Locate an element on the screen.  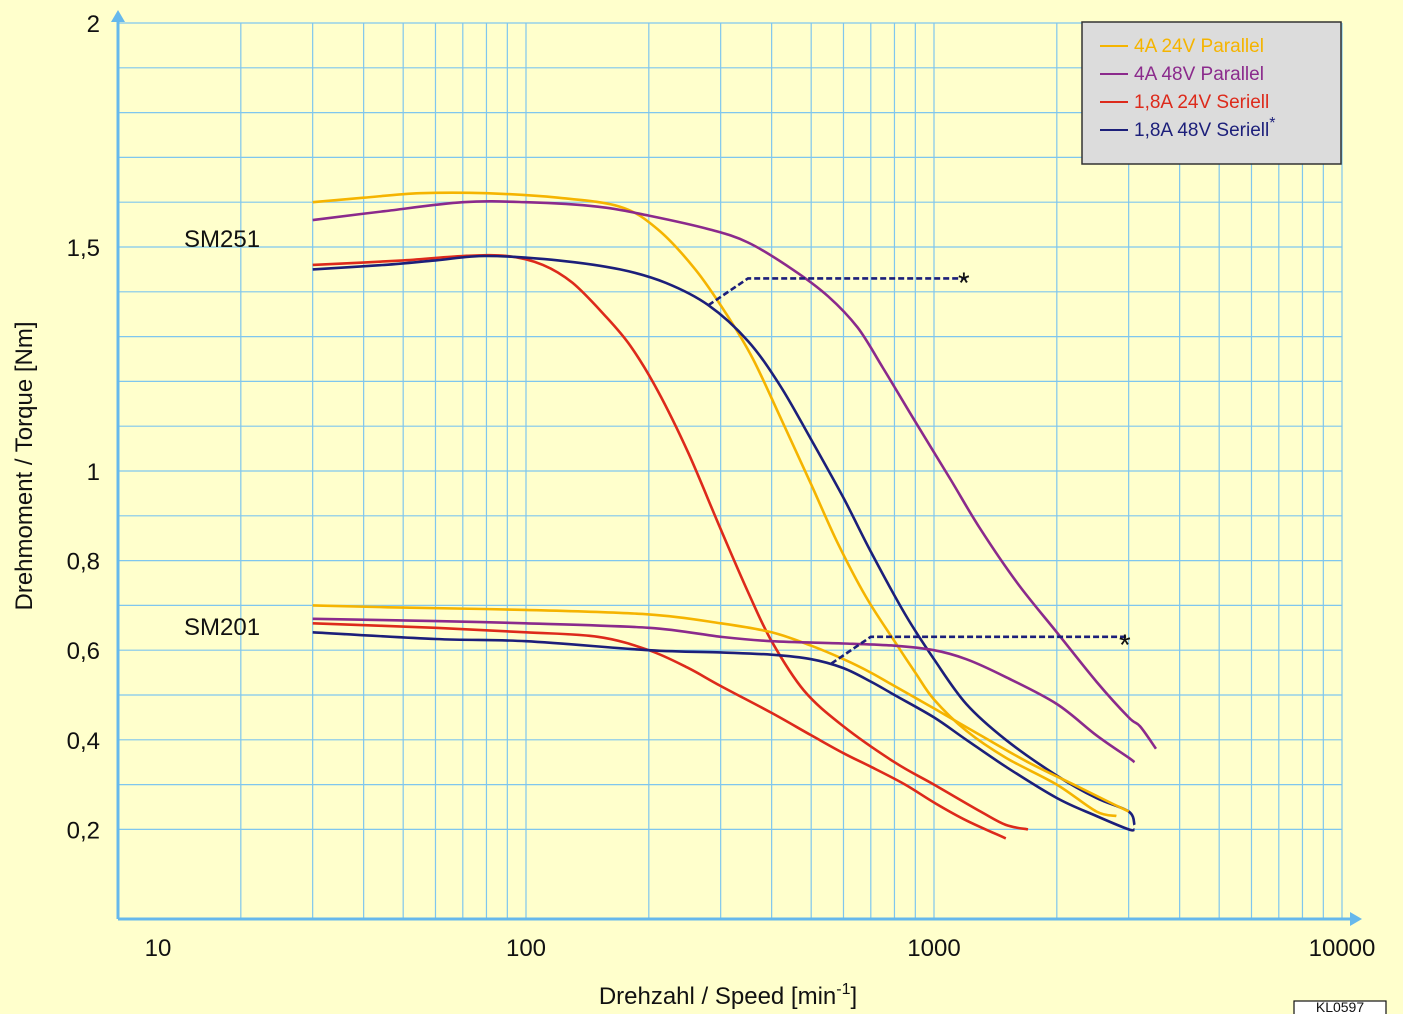
y-axis-title: Drehmoment / Torque [Nm] is located at coordinates (24, 466).